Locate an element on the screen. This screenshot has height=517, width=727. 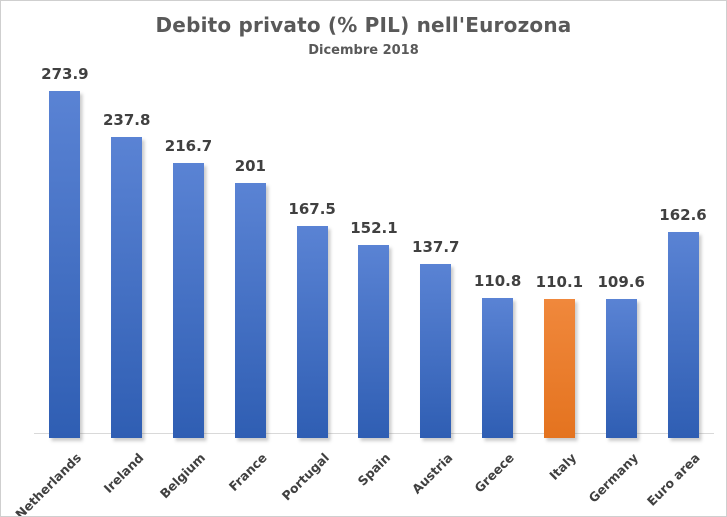
bar-value-label: 216.7 is located at coordinates (188, 146).